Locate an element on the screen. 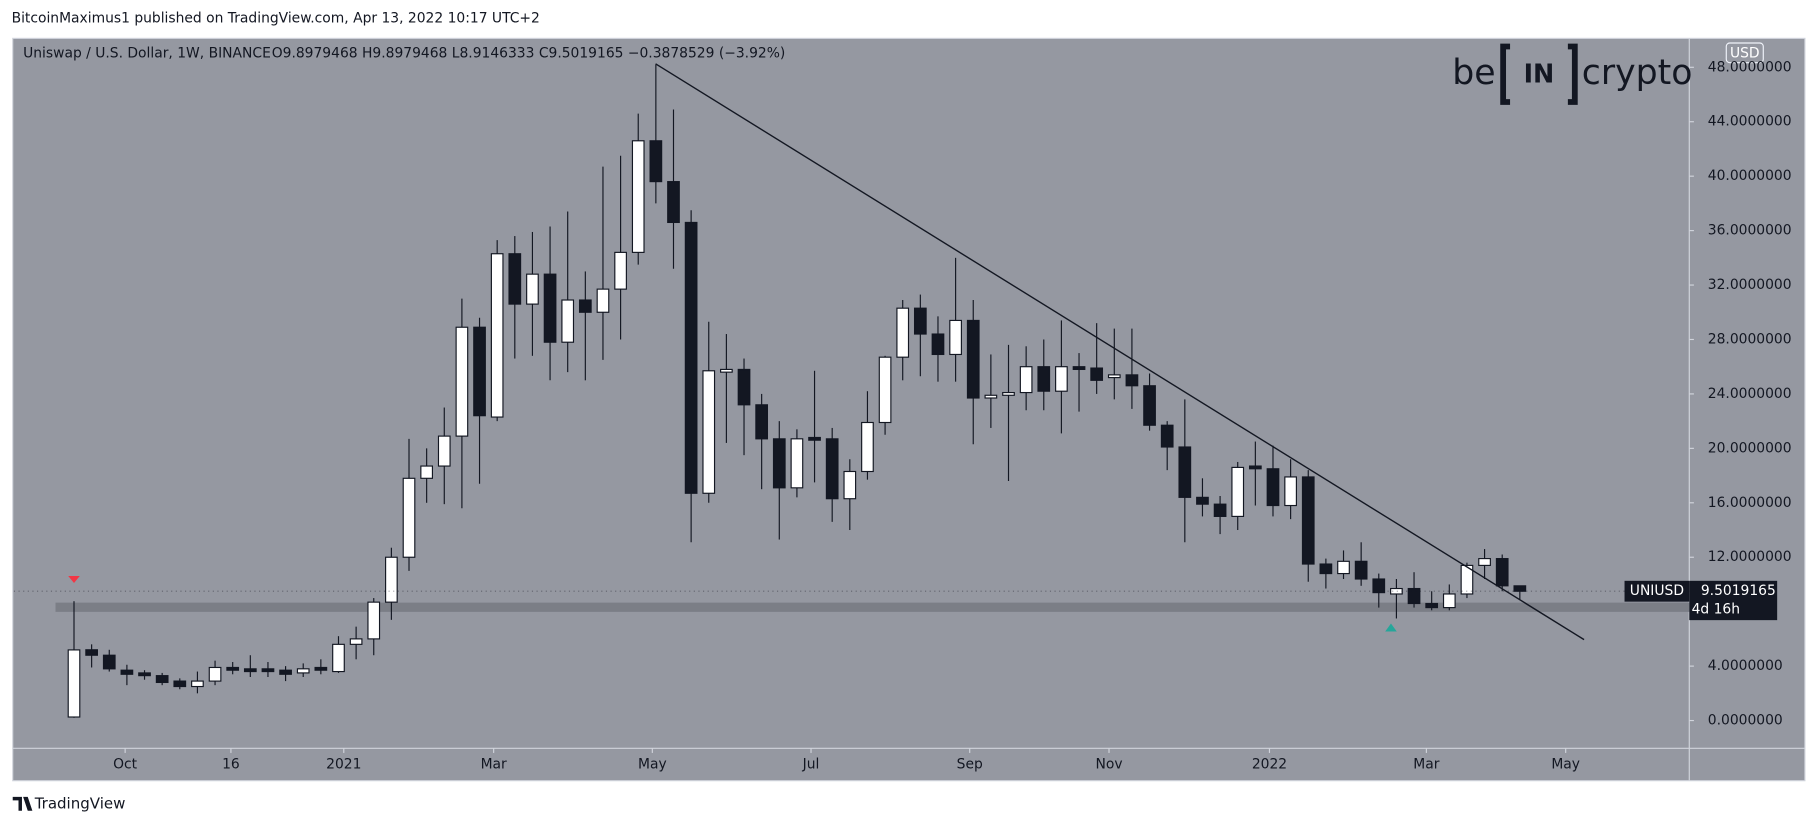 This screenshot has height=826, width=1813. x-tick-label: 16 is located at coordinates (231, 765).